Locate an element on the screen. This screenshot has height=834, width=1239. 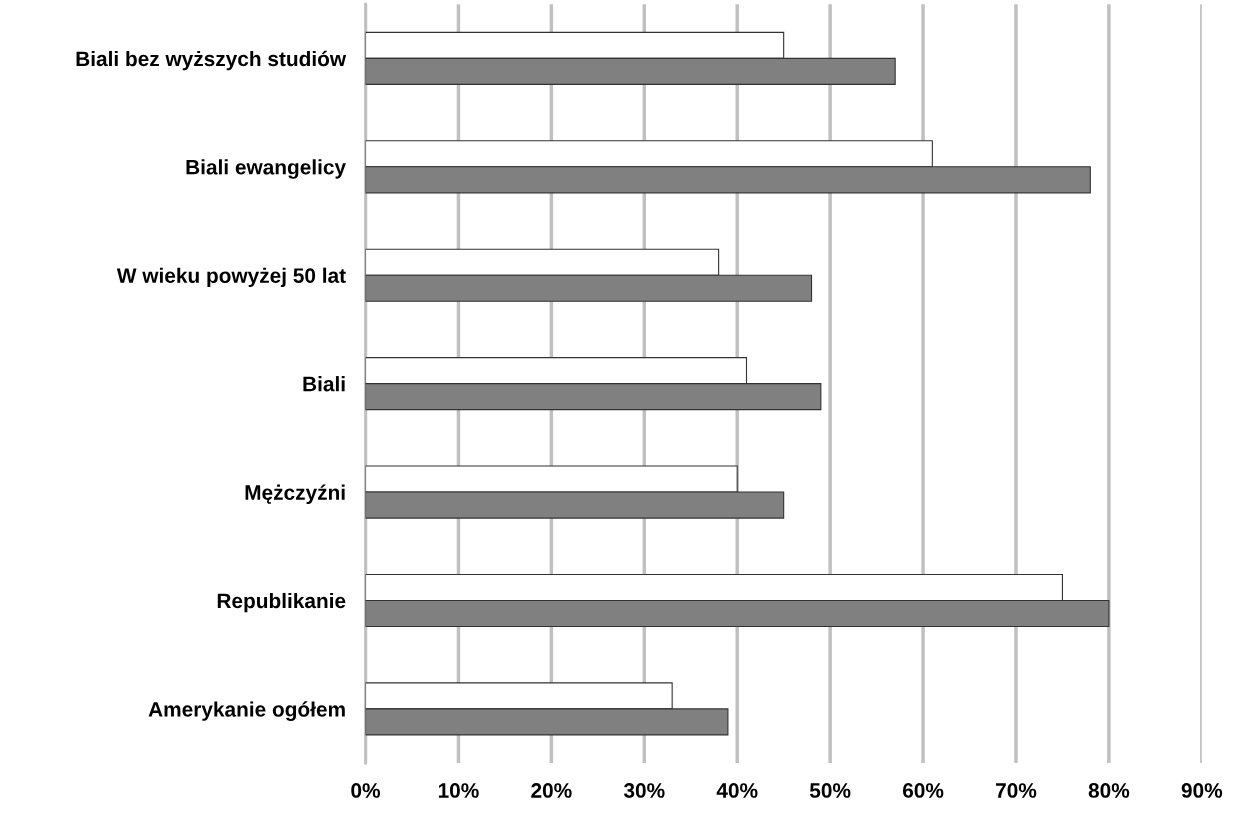
x-tick-label: 30% is located at coordinates (644, 790).